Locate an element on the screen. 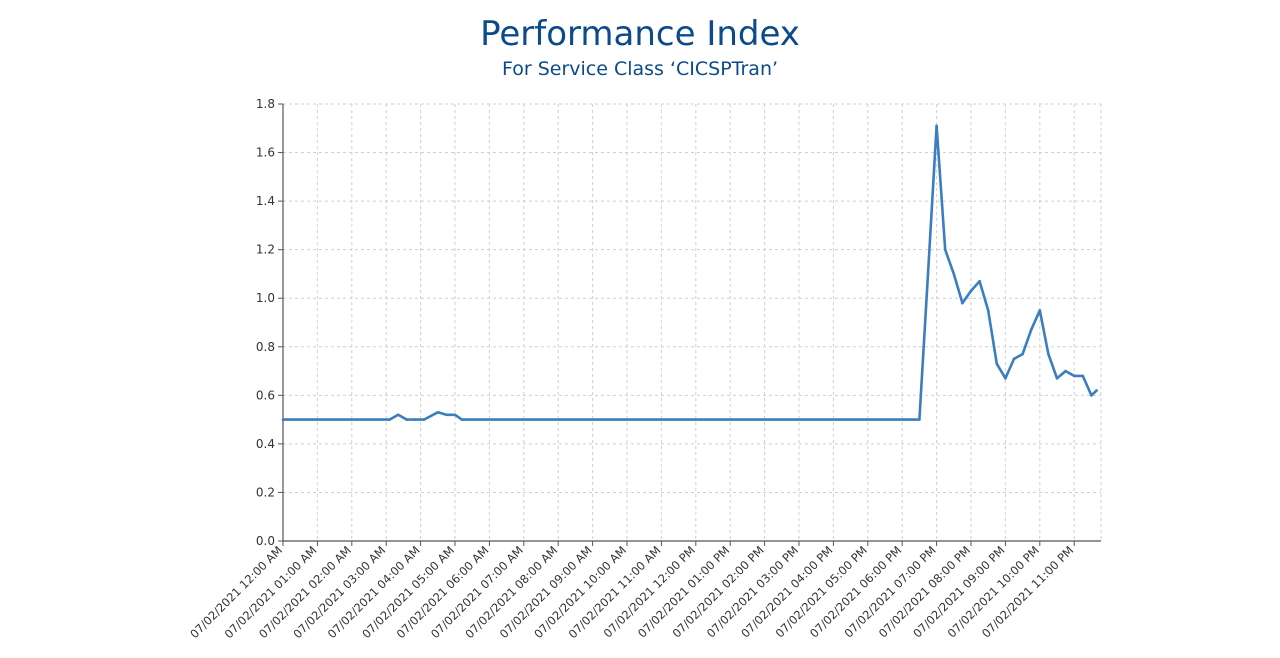  y-tick-label: 0.6 is located at coordinates (265, 395).